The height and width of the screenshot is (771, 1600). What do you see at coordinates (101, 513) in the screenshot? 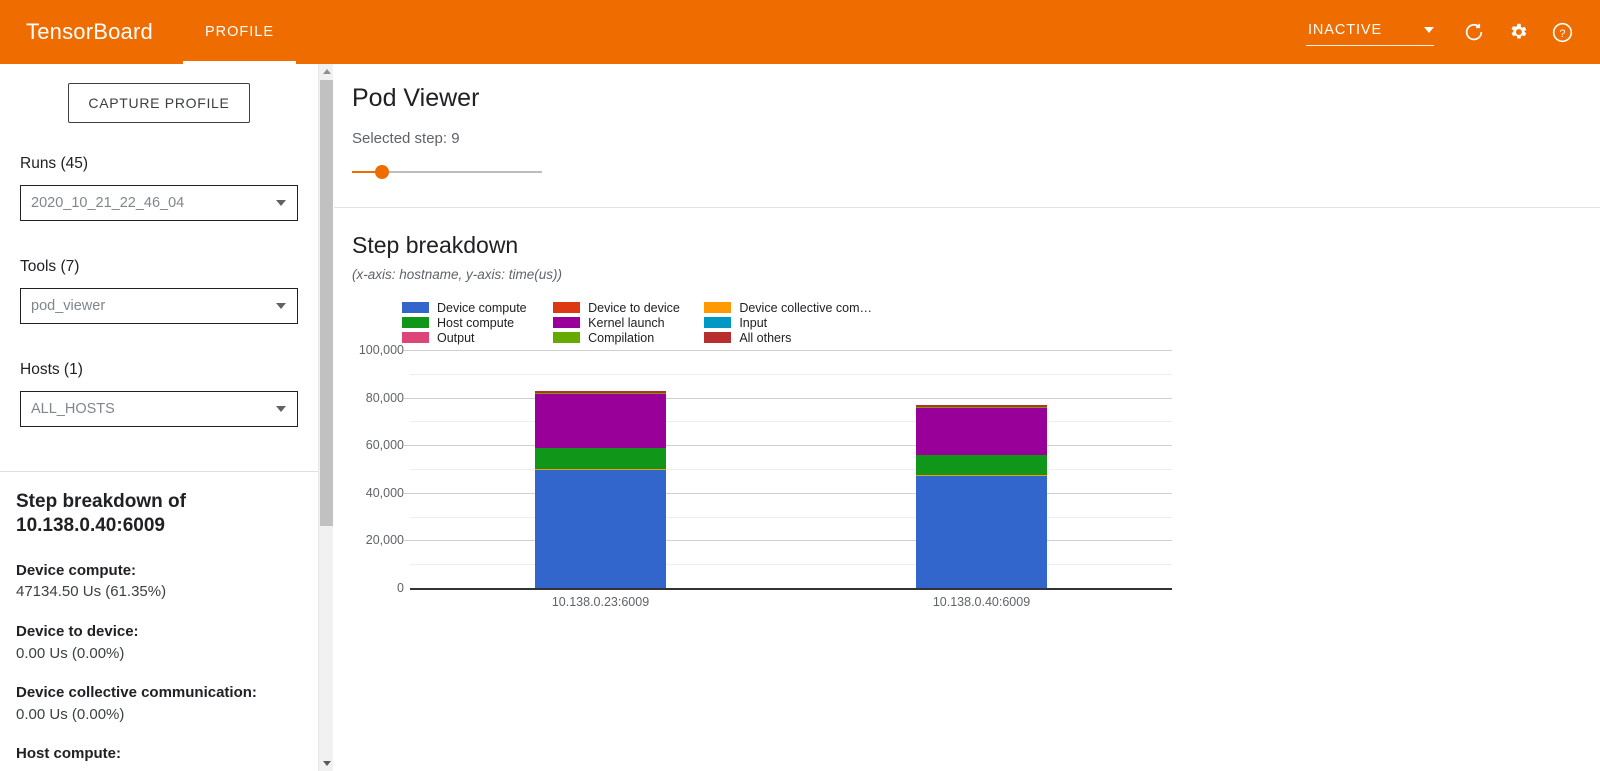
I see `sidebar-panel-title: Step breakdown of 10.138.0.40:6009` at bounding box center [101, 513].